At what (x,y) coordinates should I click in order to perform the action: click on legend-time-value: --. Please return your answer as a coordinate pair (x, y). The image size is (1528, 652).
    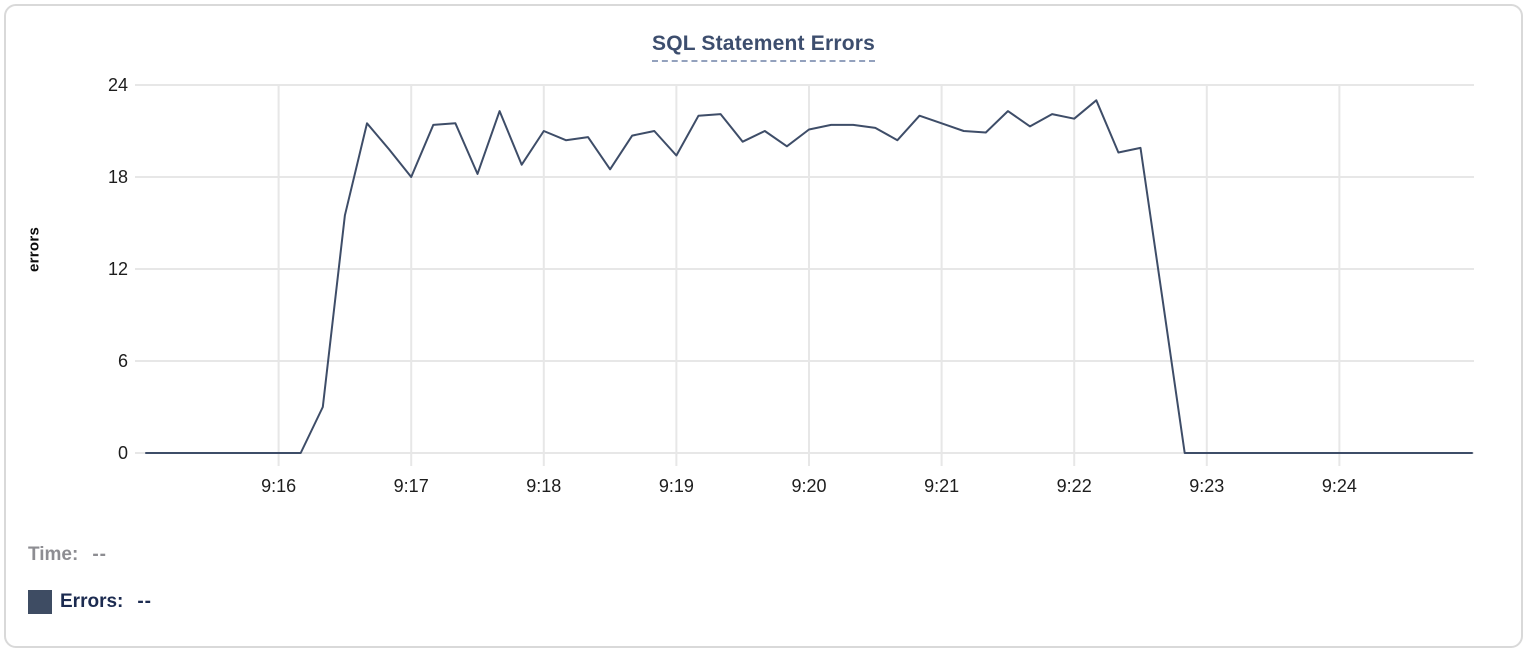
    Looking at the image, I should click on (99, 554).